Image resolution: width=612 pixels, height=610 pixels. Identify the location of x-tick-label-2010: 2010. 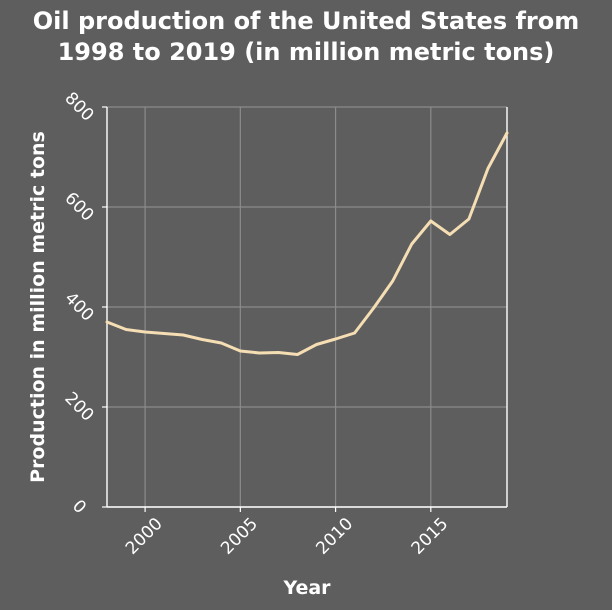
(334, 536).